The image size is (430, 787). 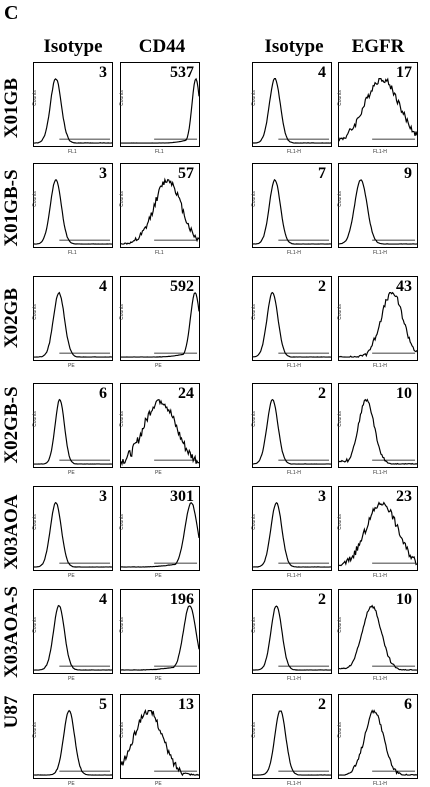 I want to click on histogram-x02gb-egfr: 43 FL1-H Counts, so click(x=377, y=322).